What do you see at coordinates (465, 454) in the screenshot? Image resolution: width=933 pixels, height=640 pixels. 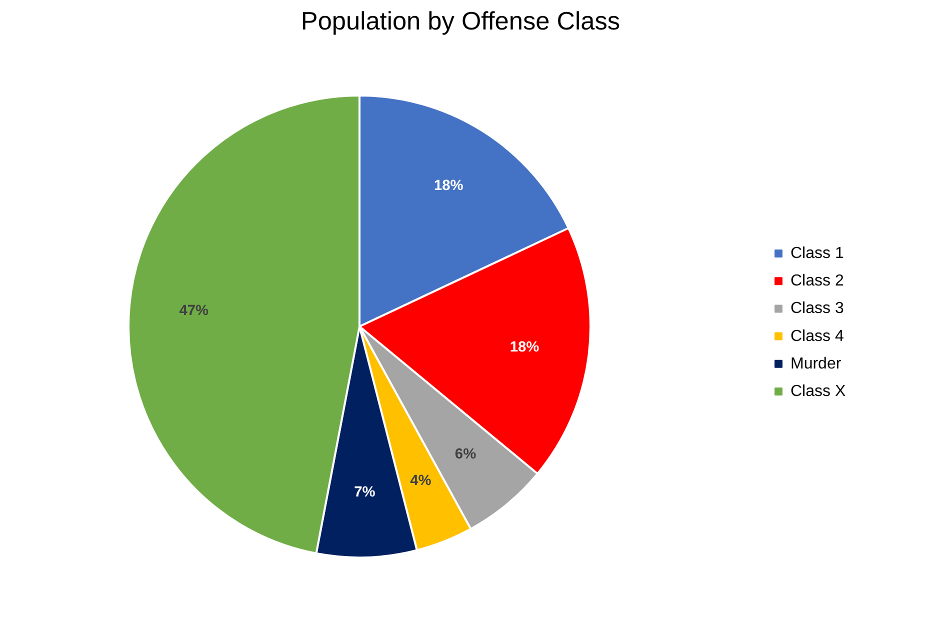 I see `data-label: 6%` at bounding box center [465, 454].